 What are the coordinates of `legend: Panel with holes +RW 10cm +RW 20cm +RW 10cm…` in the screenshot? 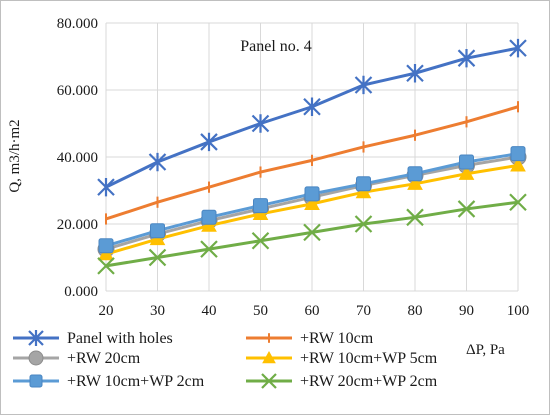 It's located at (225, 359).